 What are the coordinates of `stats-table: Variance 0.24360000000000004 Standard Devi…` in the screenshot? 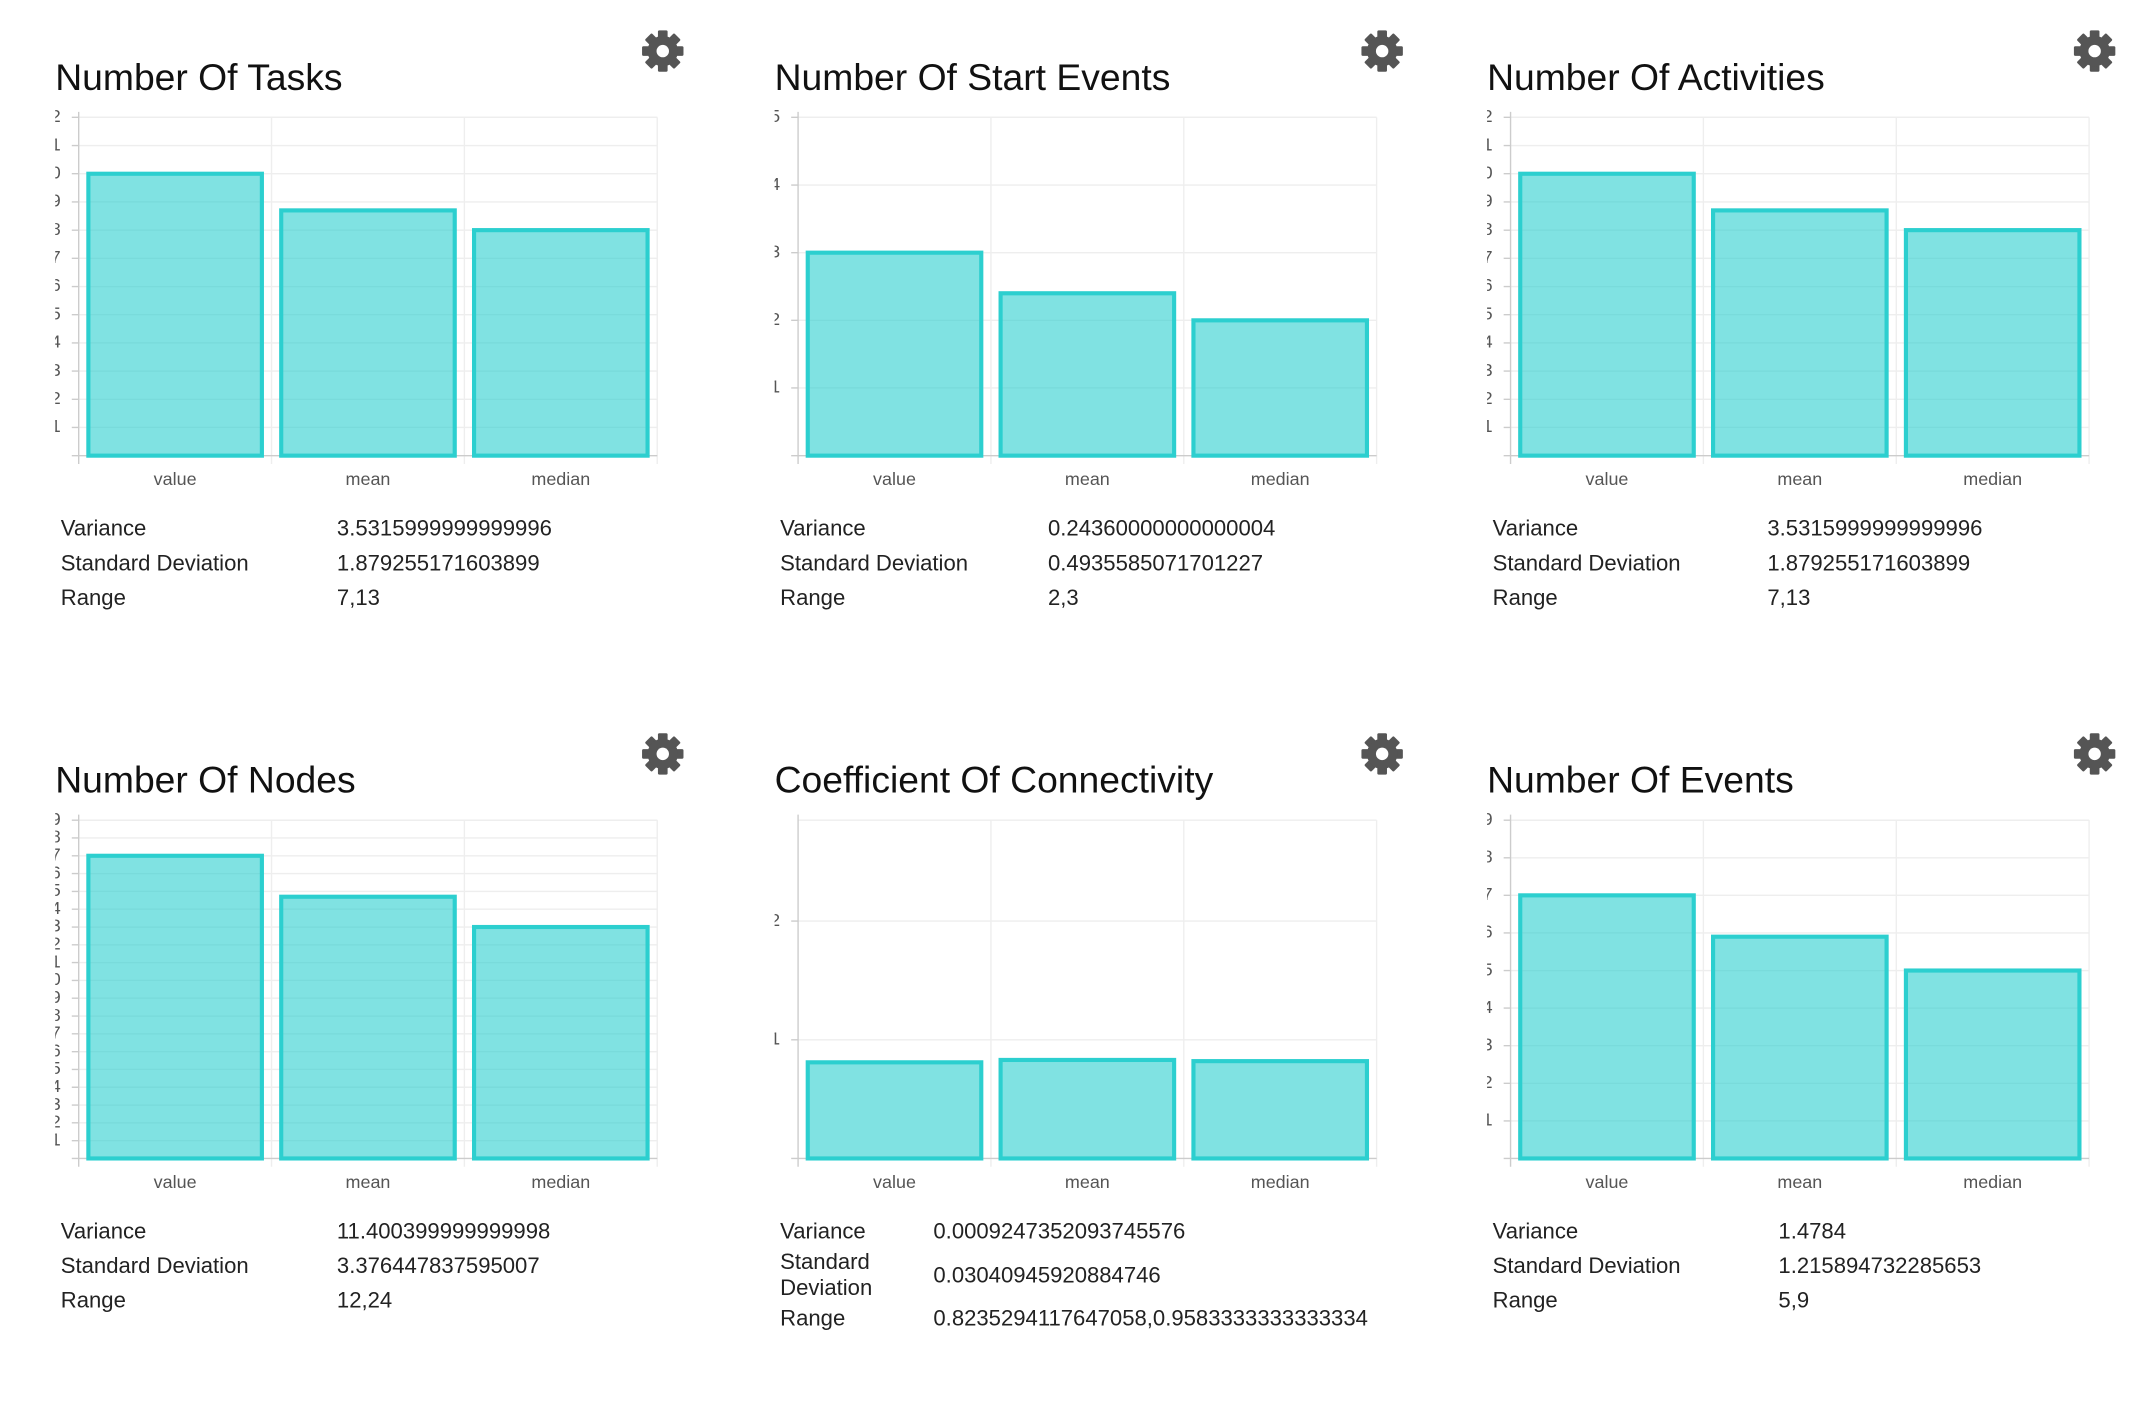 It's located at (1025, 564).